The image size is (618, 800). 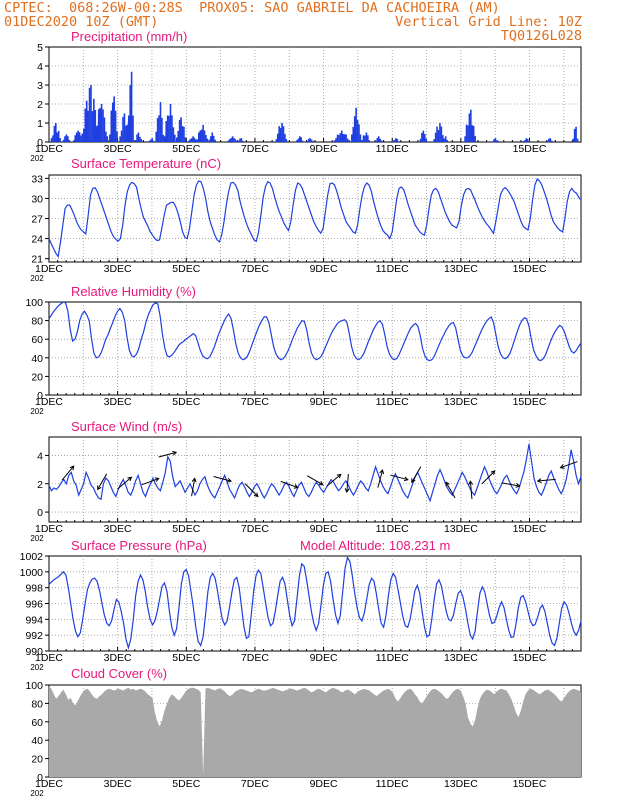 I want to click on y-tick-label: 1, so click(x=40, y=124).